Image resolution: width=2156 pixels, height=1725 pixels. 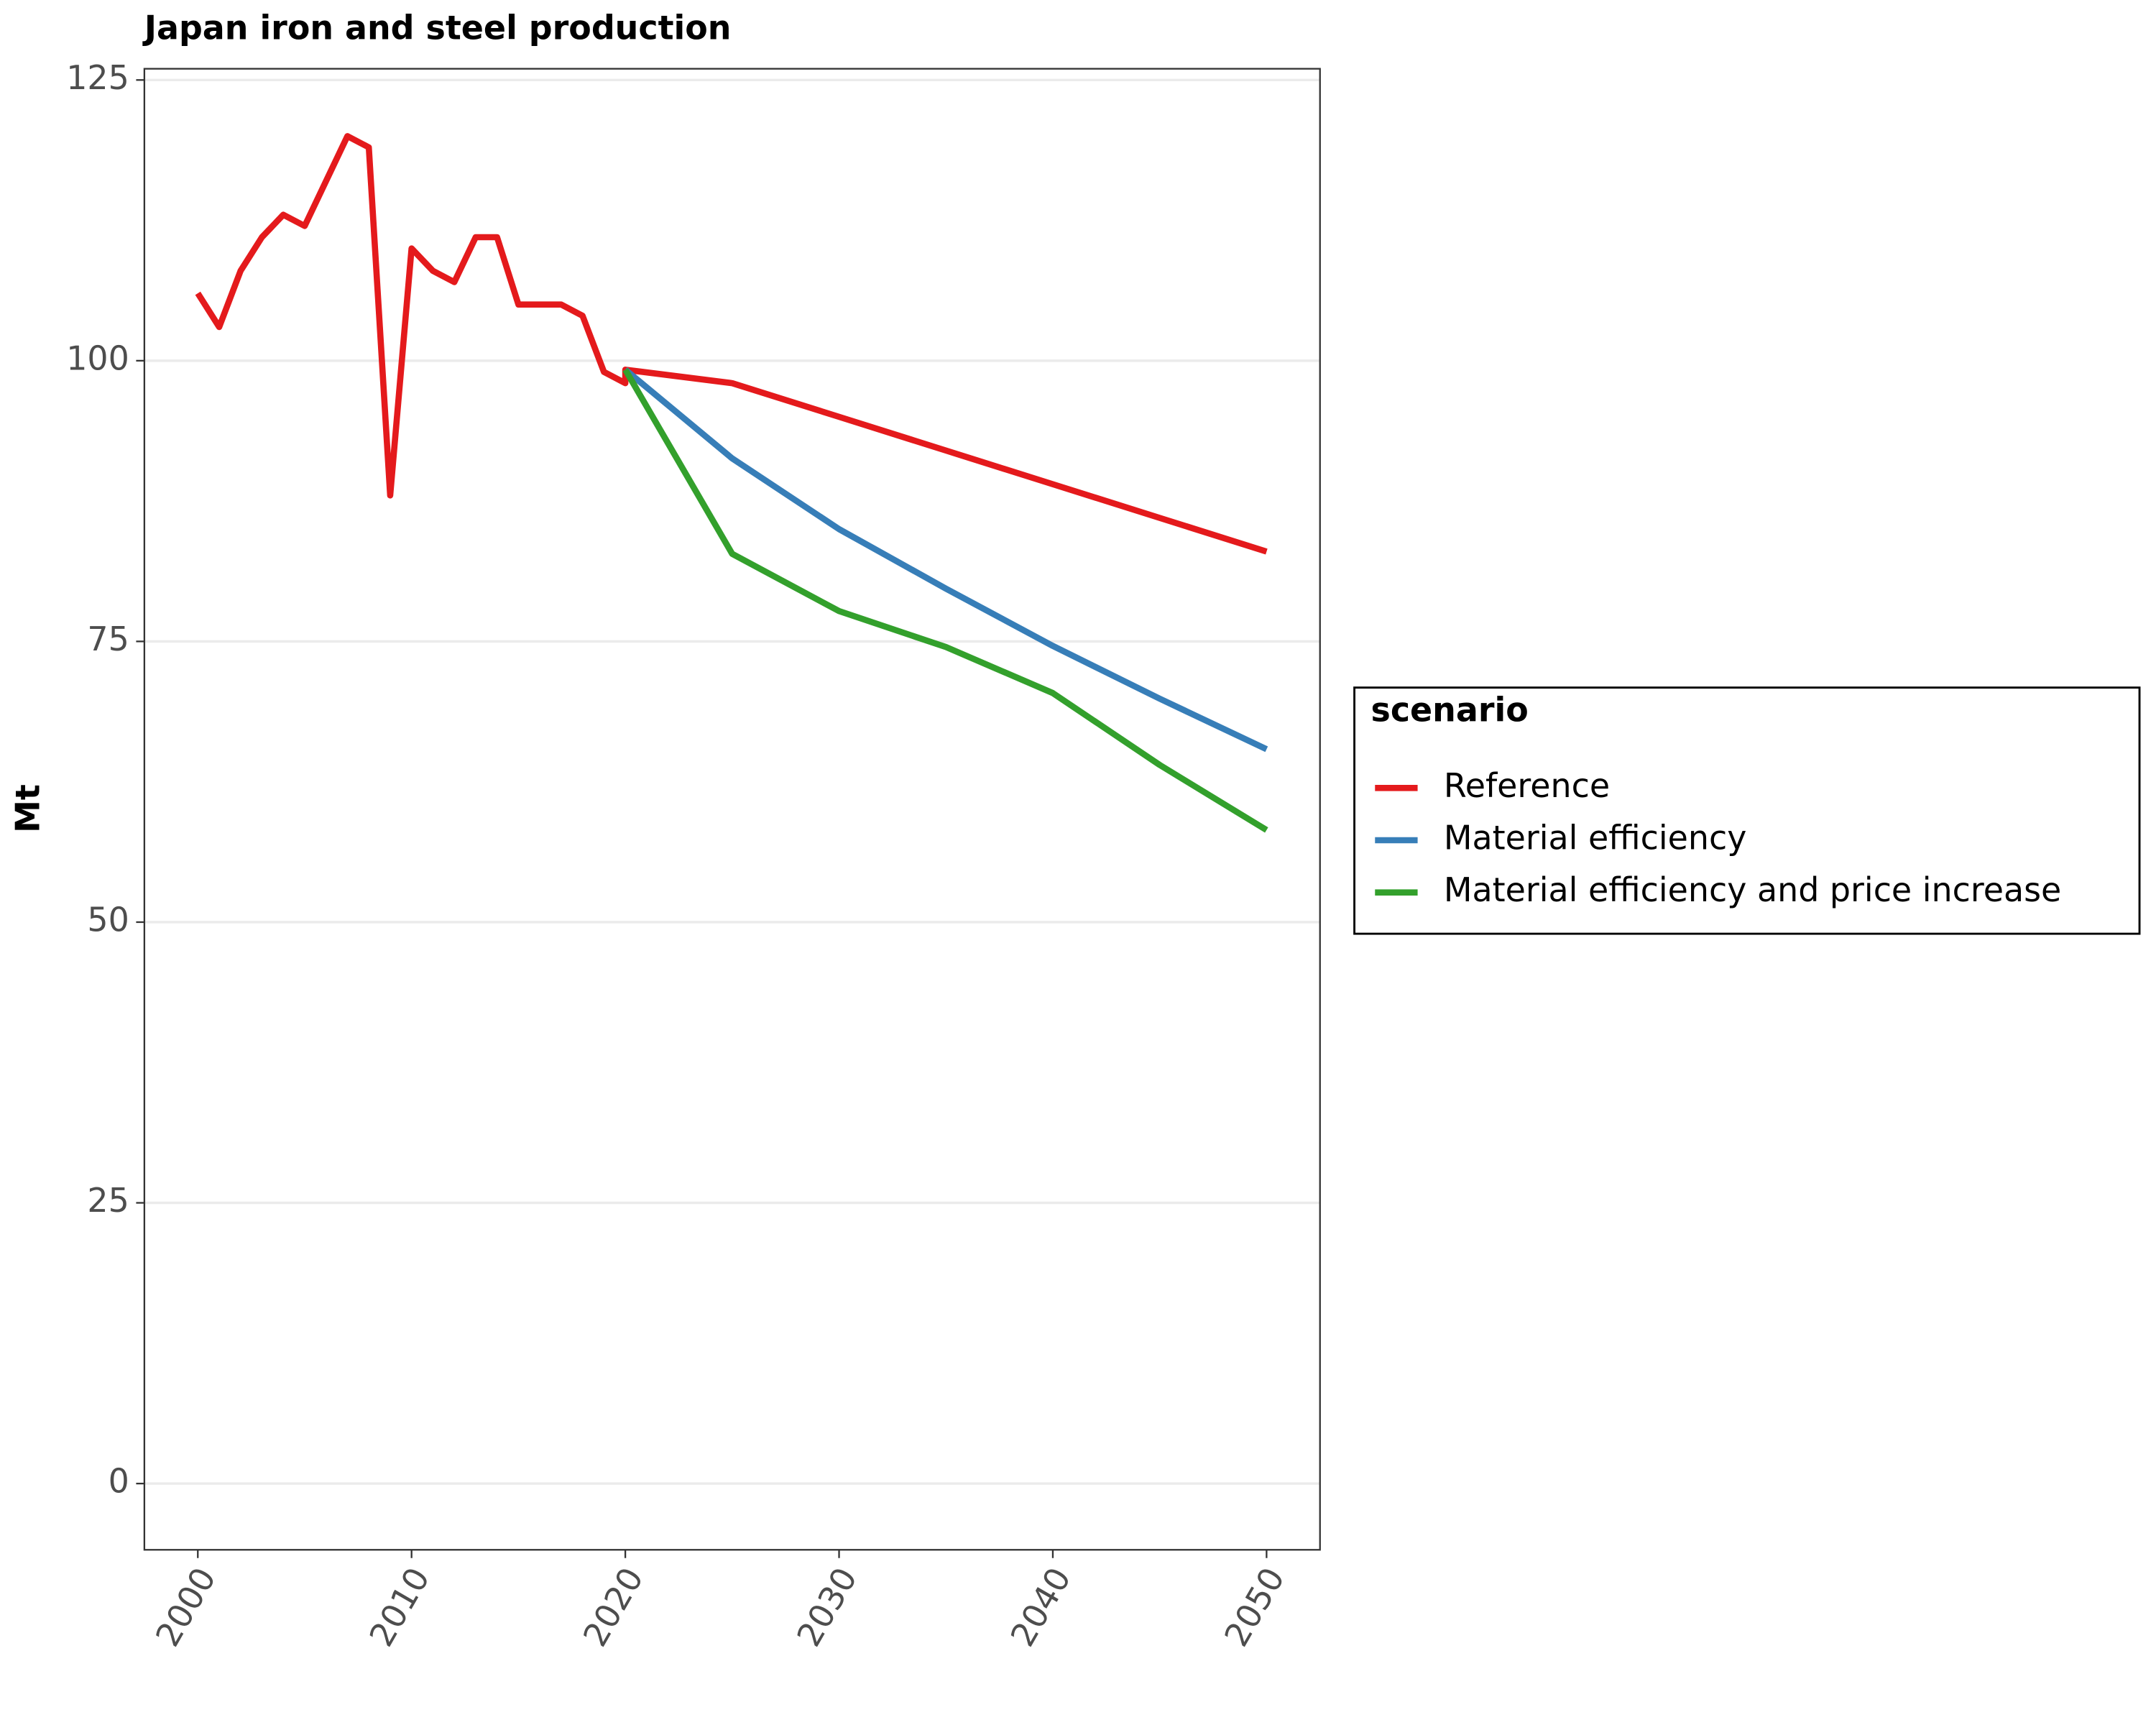 I want to click on legend-label: Reference, so click(x=1527, y=785).